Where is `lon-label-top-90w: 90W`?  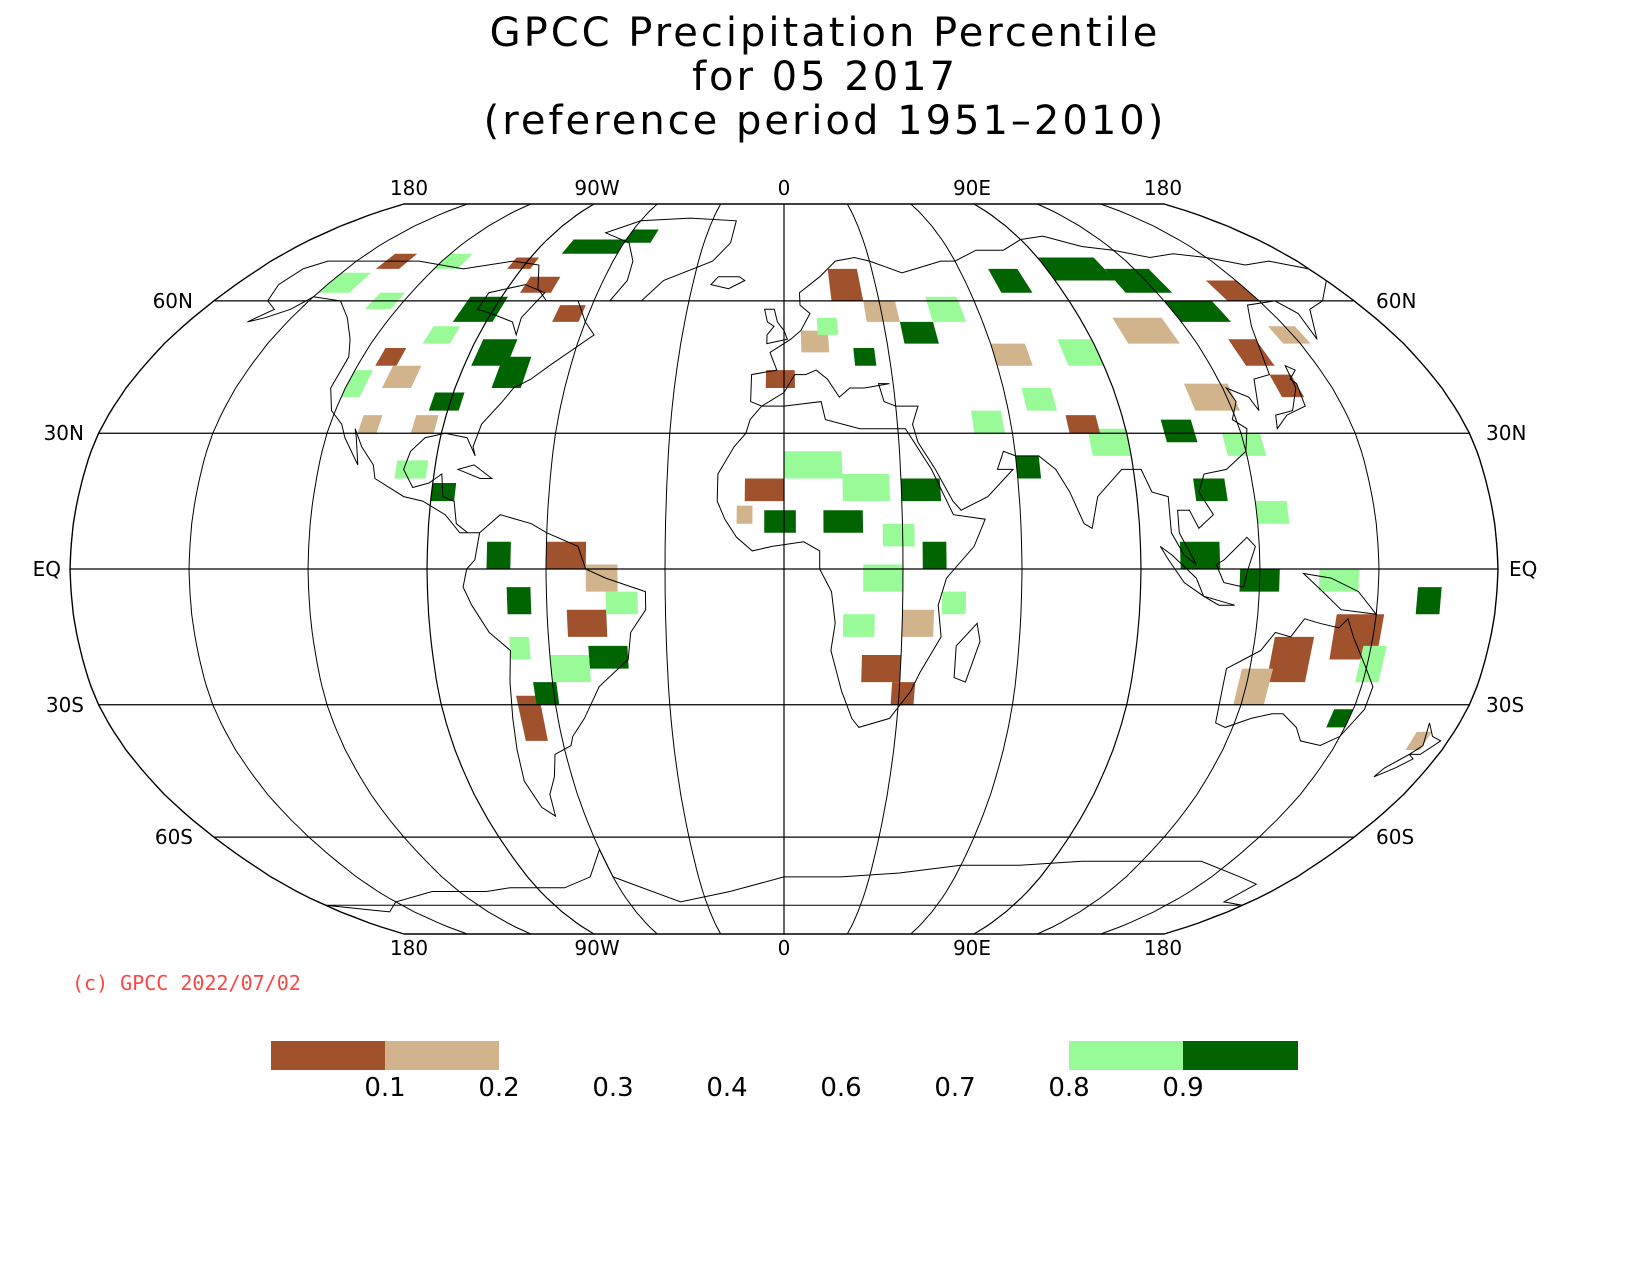 lon-label-top-90w: 90W is located at coordinates (596, 188).